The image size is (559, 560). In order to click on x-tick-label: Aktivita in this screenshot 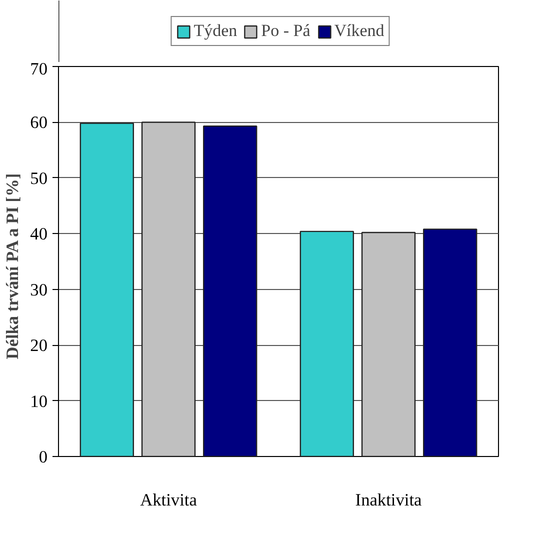, I will do `click(169, 500)`.